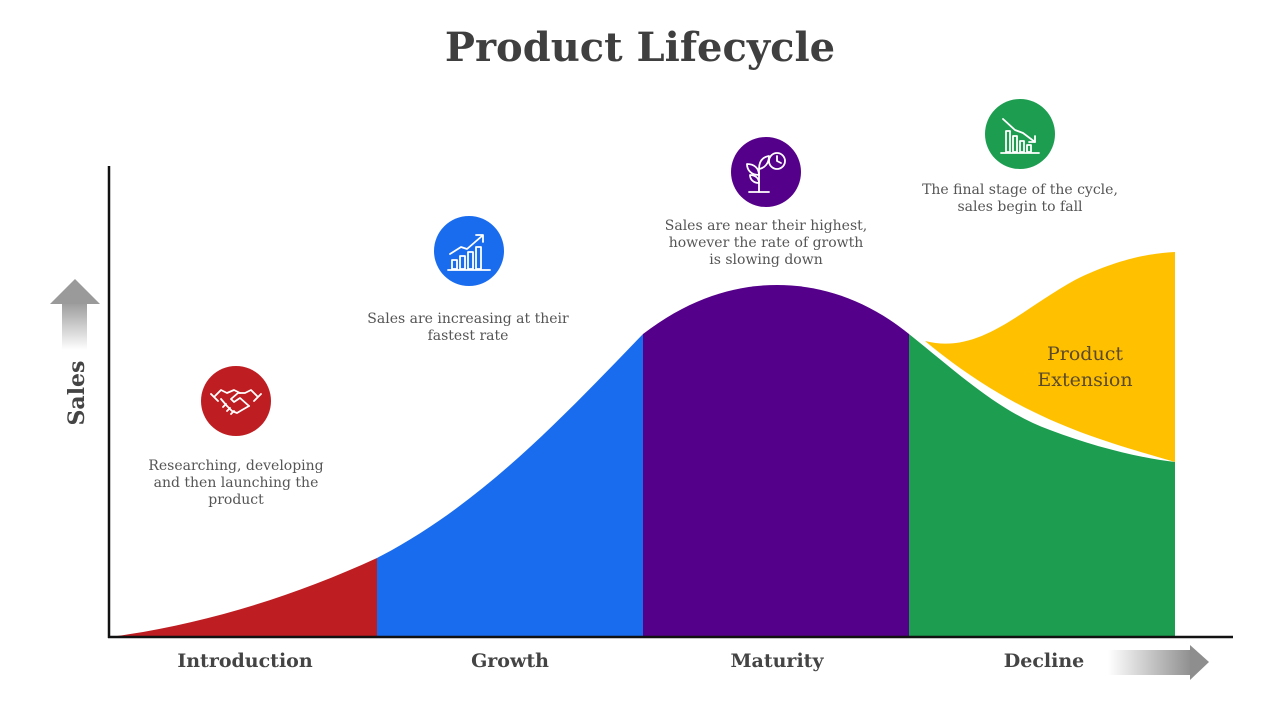  What do you see at coordinates (1042, 485) in the screenshot?
I see `stage-area-decline` at bounding box center [1042, 485].